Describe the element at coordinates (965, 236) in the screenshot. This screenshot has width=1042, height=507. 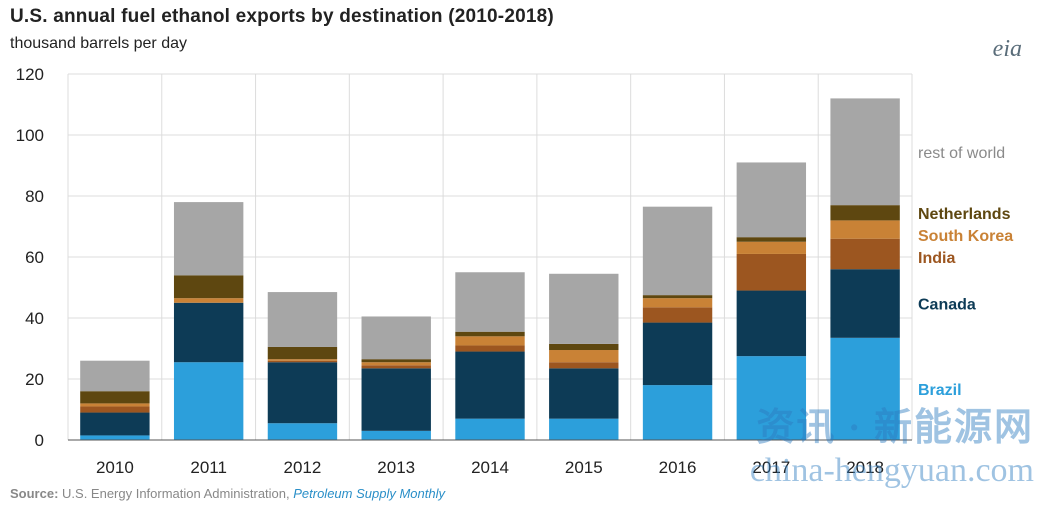
I see `legend-label: South Korea` at that location.